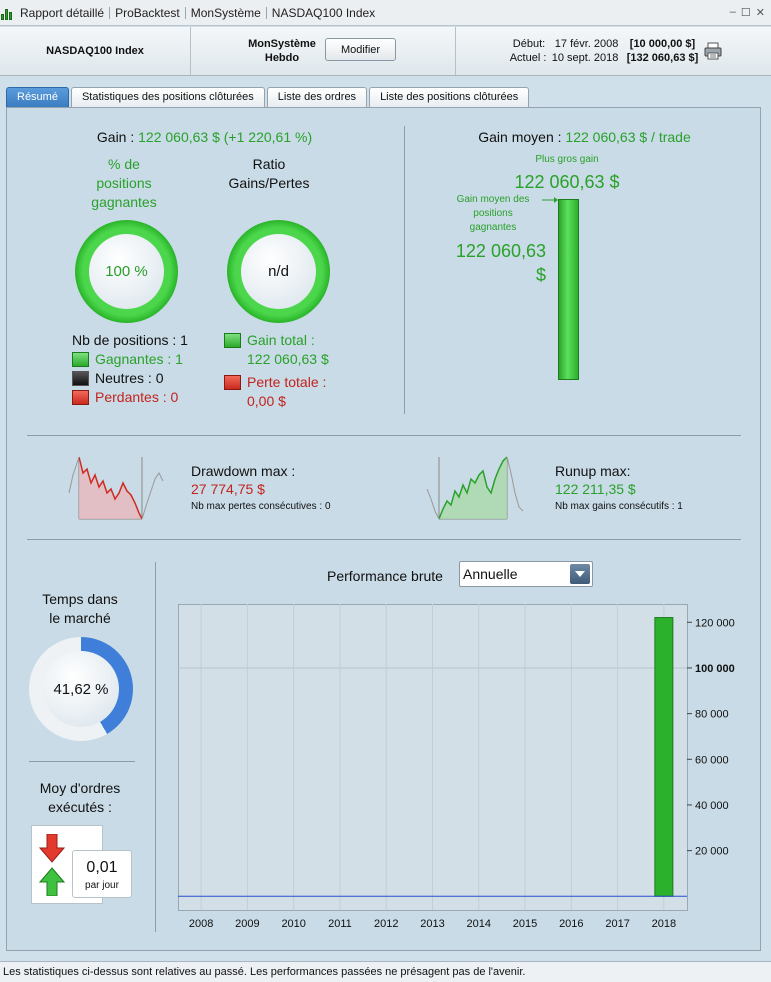 This screenshot has height=982, width=771. I want to click on total-gain-value: 122 060,63 $, so click(288, 359).